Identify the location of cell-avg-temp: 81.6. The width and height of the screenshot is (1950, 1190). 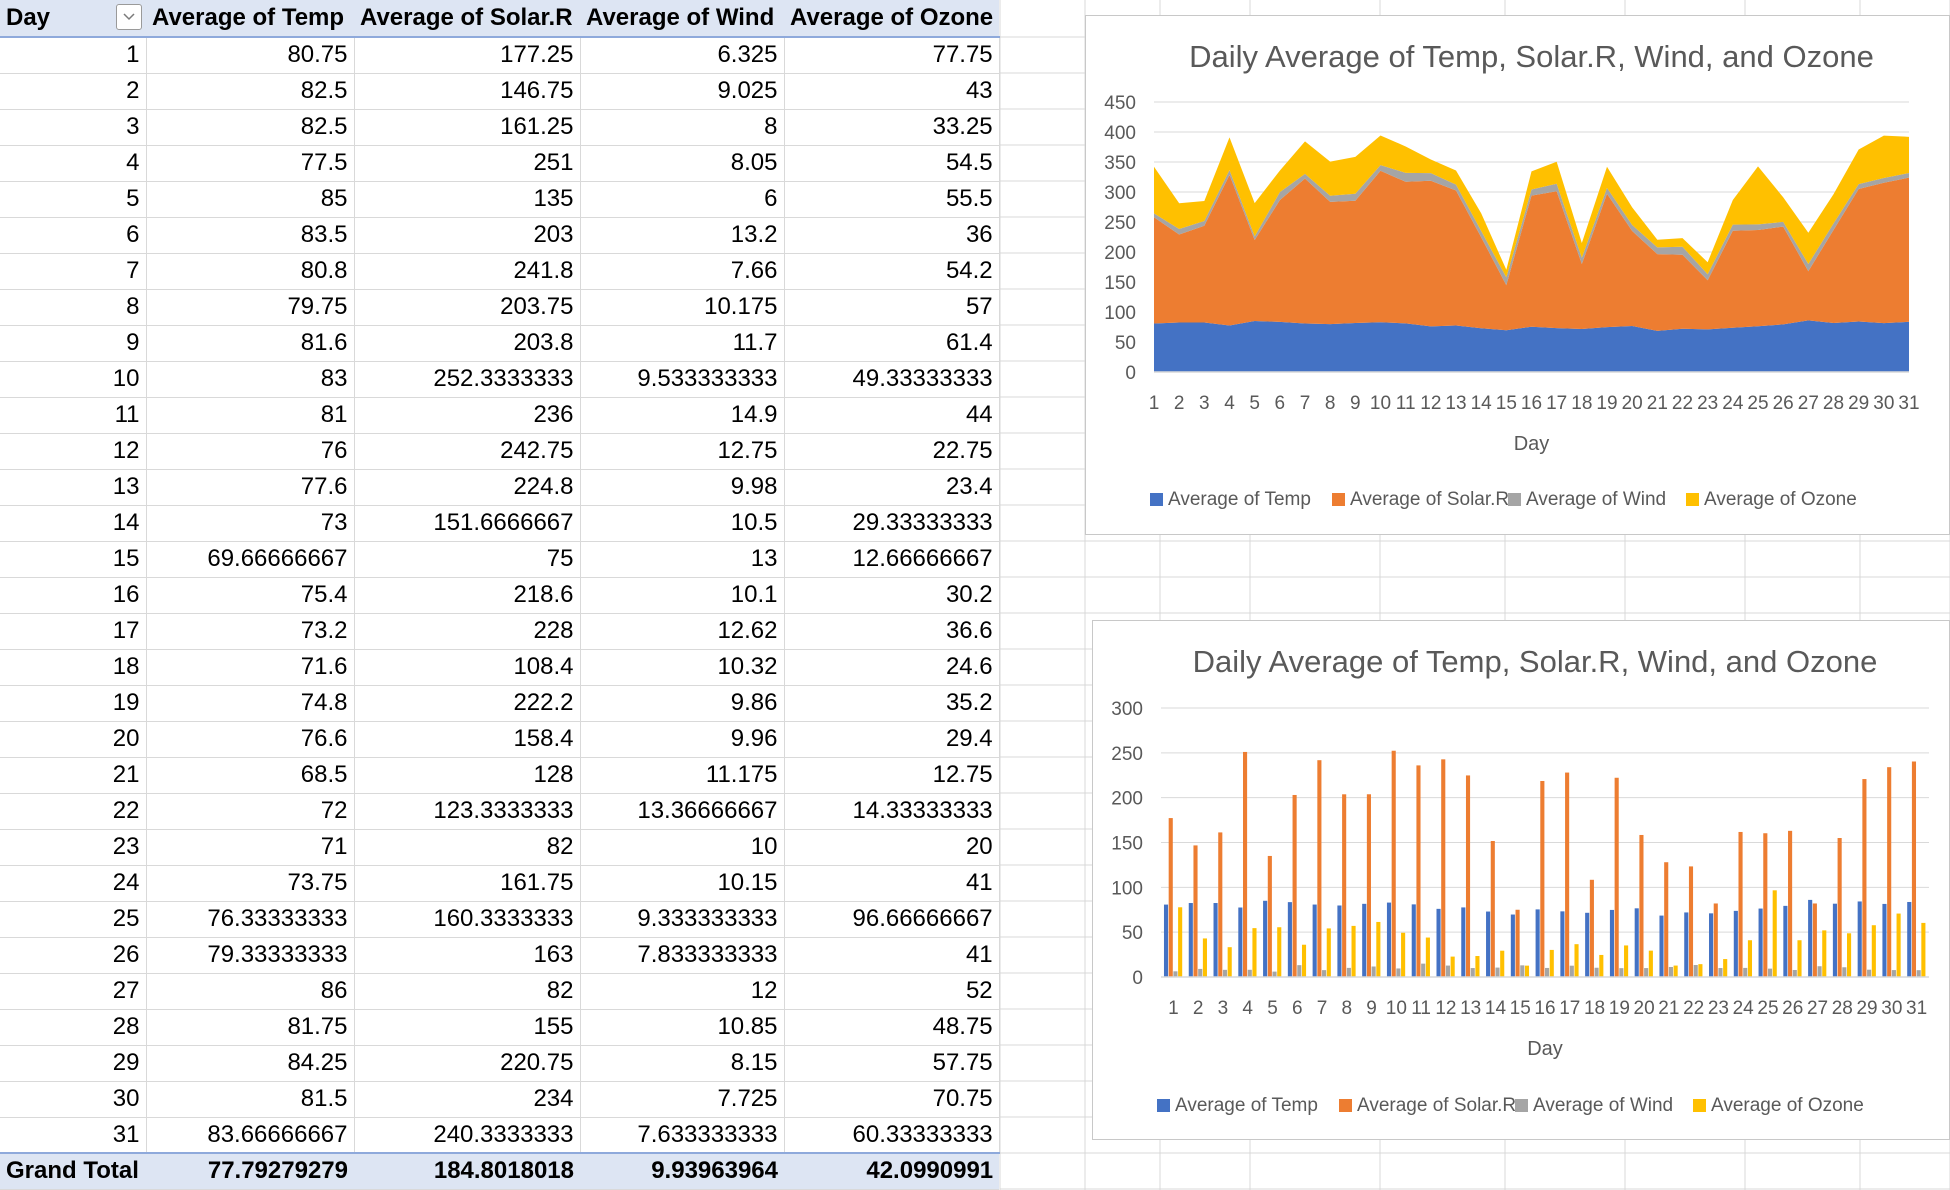
(250, 343).